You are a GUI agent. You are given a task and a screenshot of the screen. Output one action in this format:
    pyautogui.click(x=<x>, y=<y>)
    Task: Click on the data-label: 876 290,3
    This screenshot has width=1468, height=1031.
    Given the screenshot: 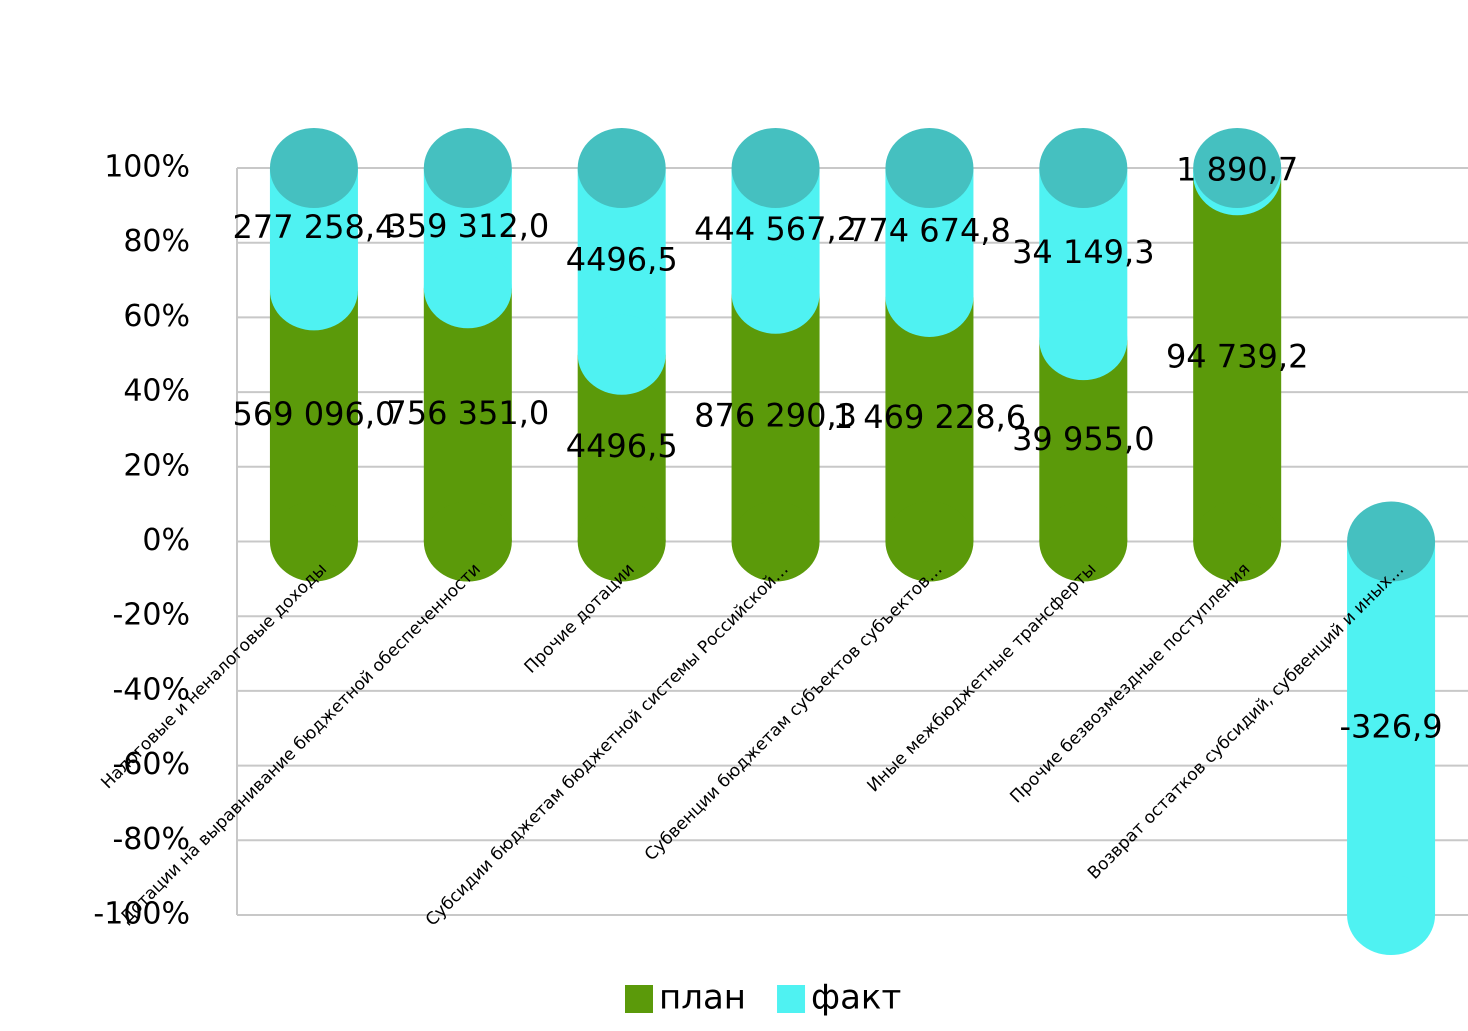 What is the action you would take?
    pyautogui.click(x=775, y=416)
    